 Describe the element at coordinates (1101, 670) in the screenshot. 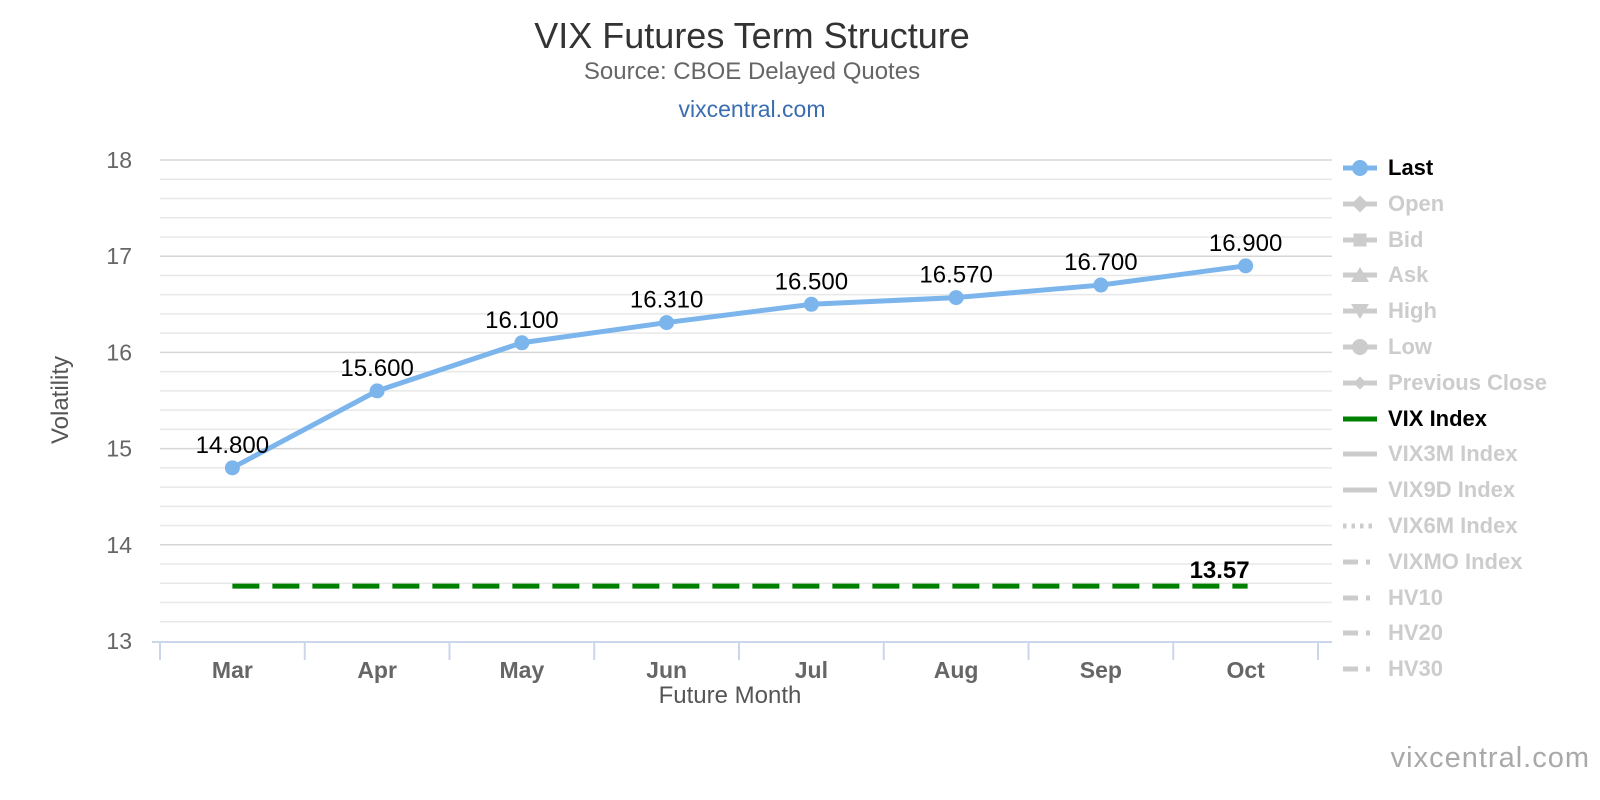

I see `x-tick-label: Sep` at that location.